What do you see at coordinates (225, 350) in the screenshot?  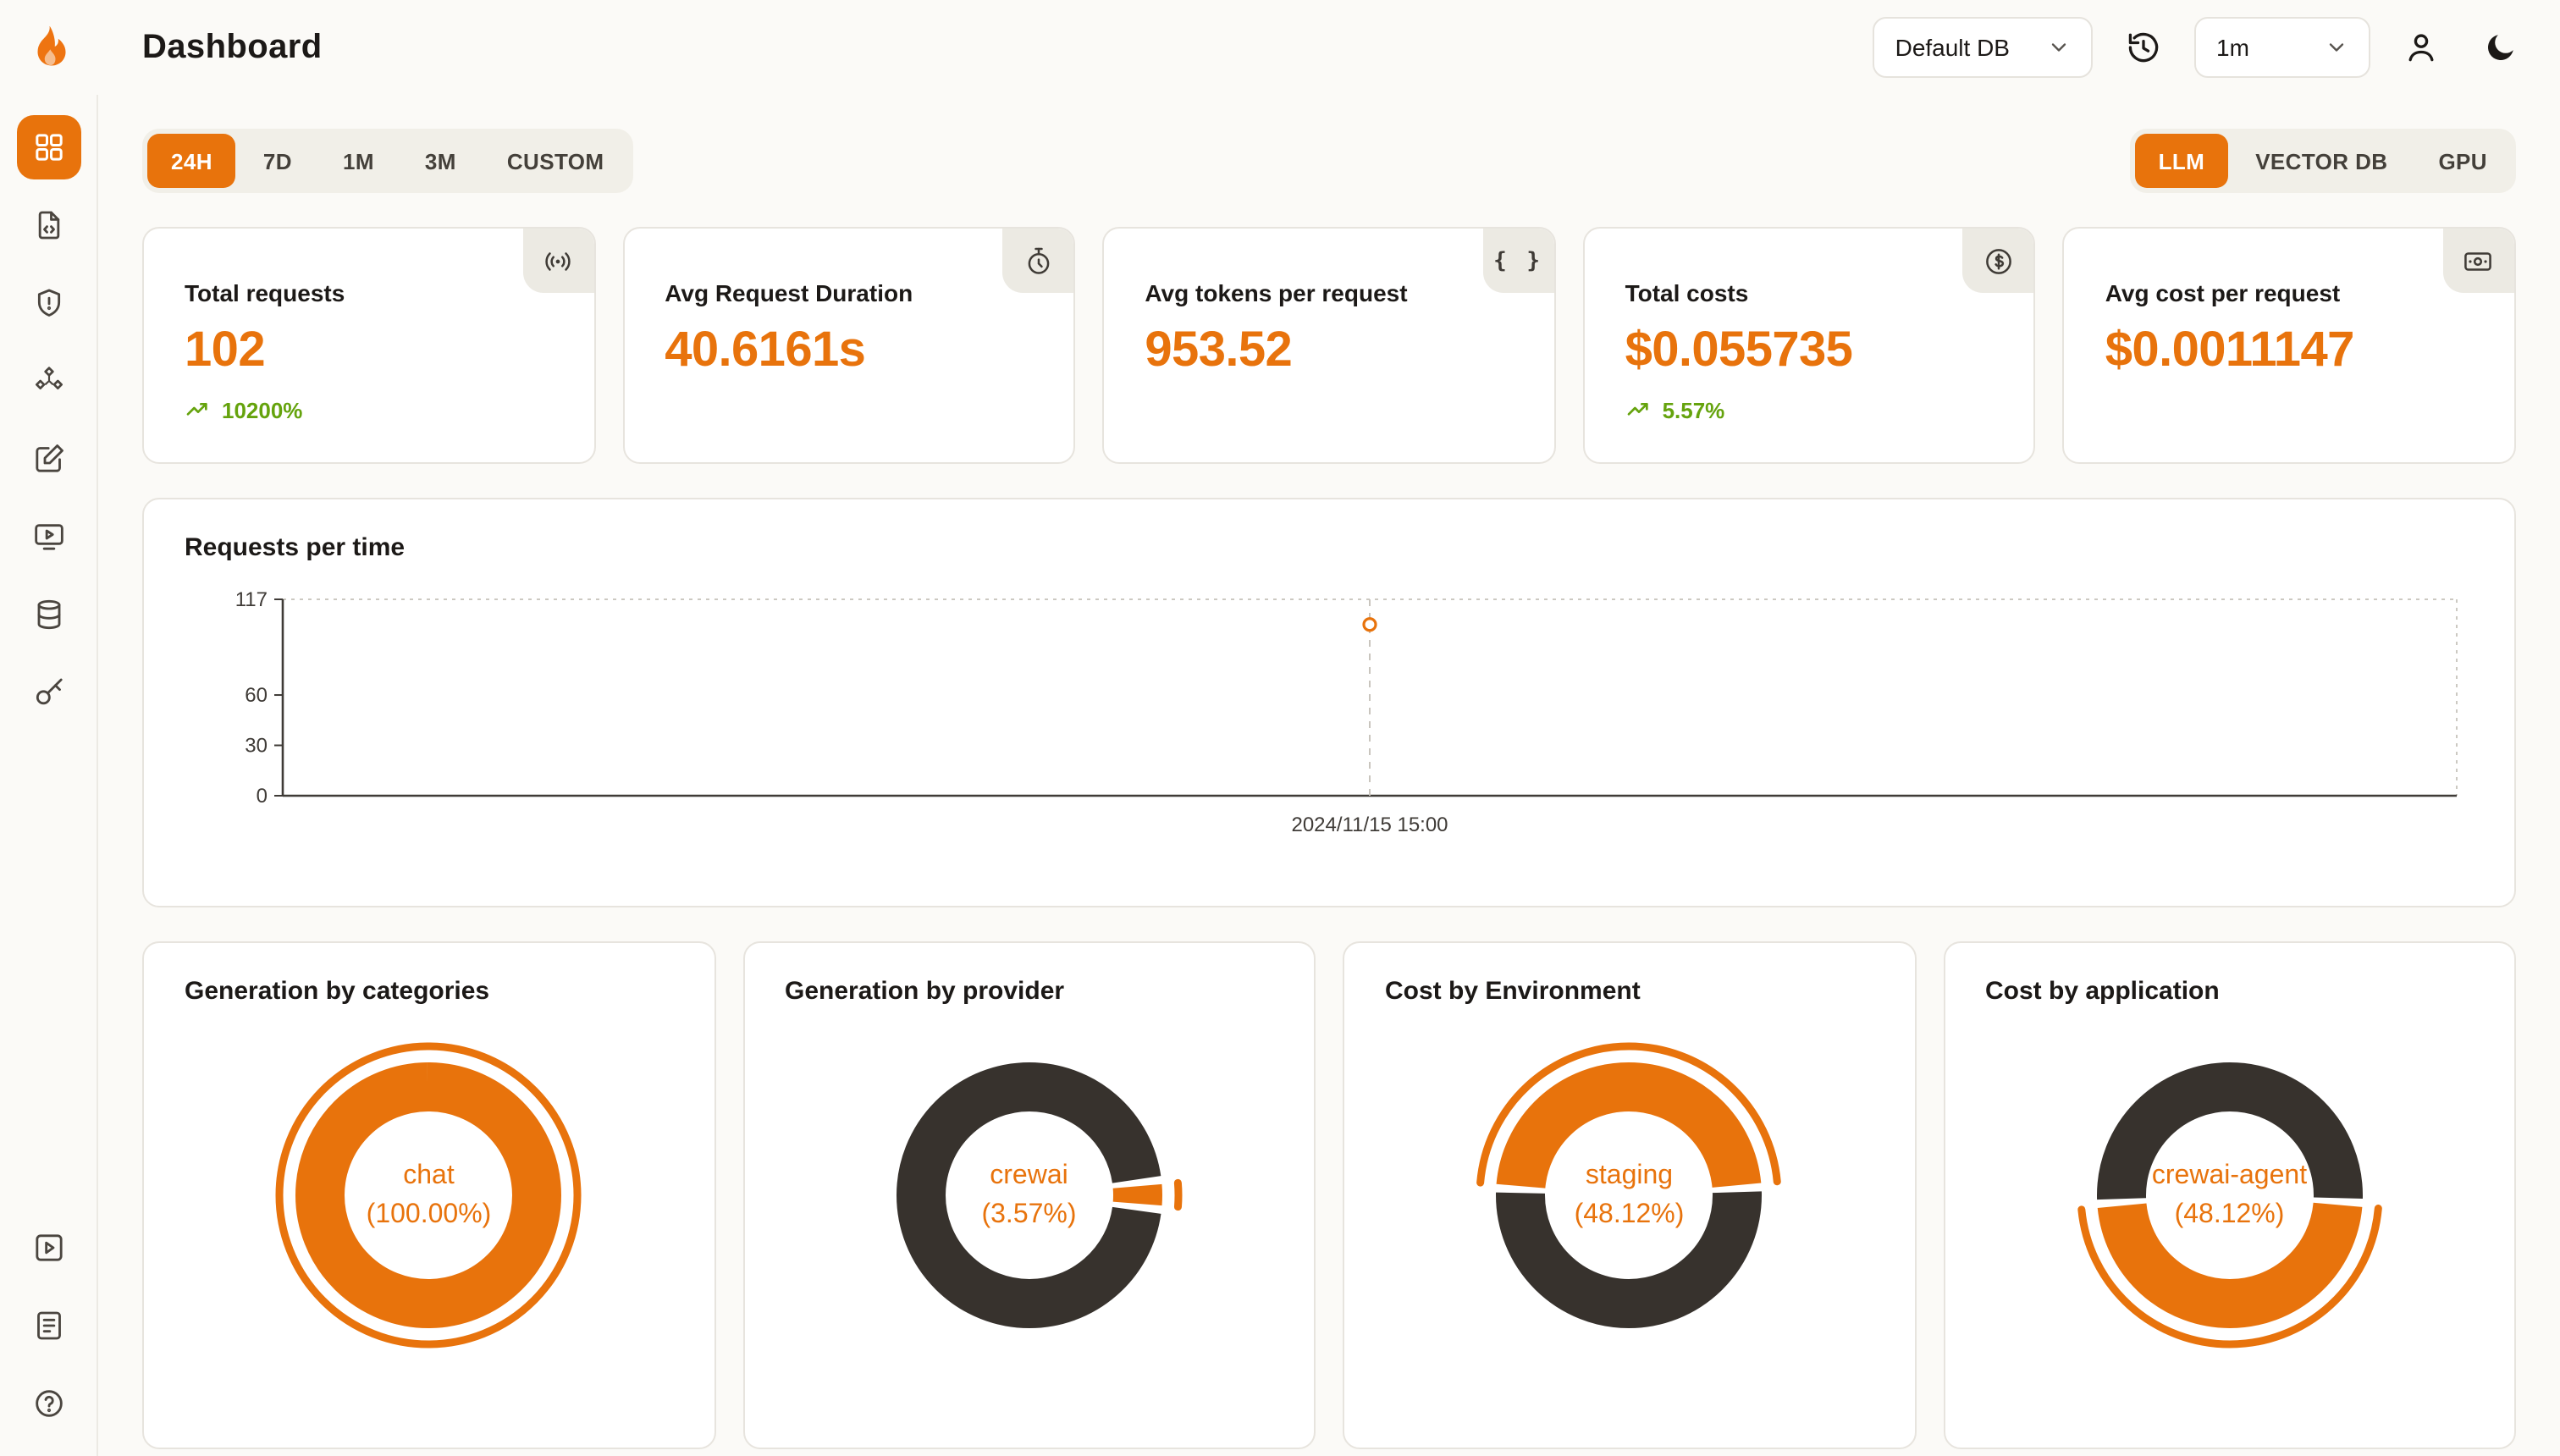 I see `stat-value: 102` at bounding box center [225, 350].